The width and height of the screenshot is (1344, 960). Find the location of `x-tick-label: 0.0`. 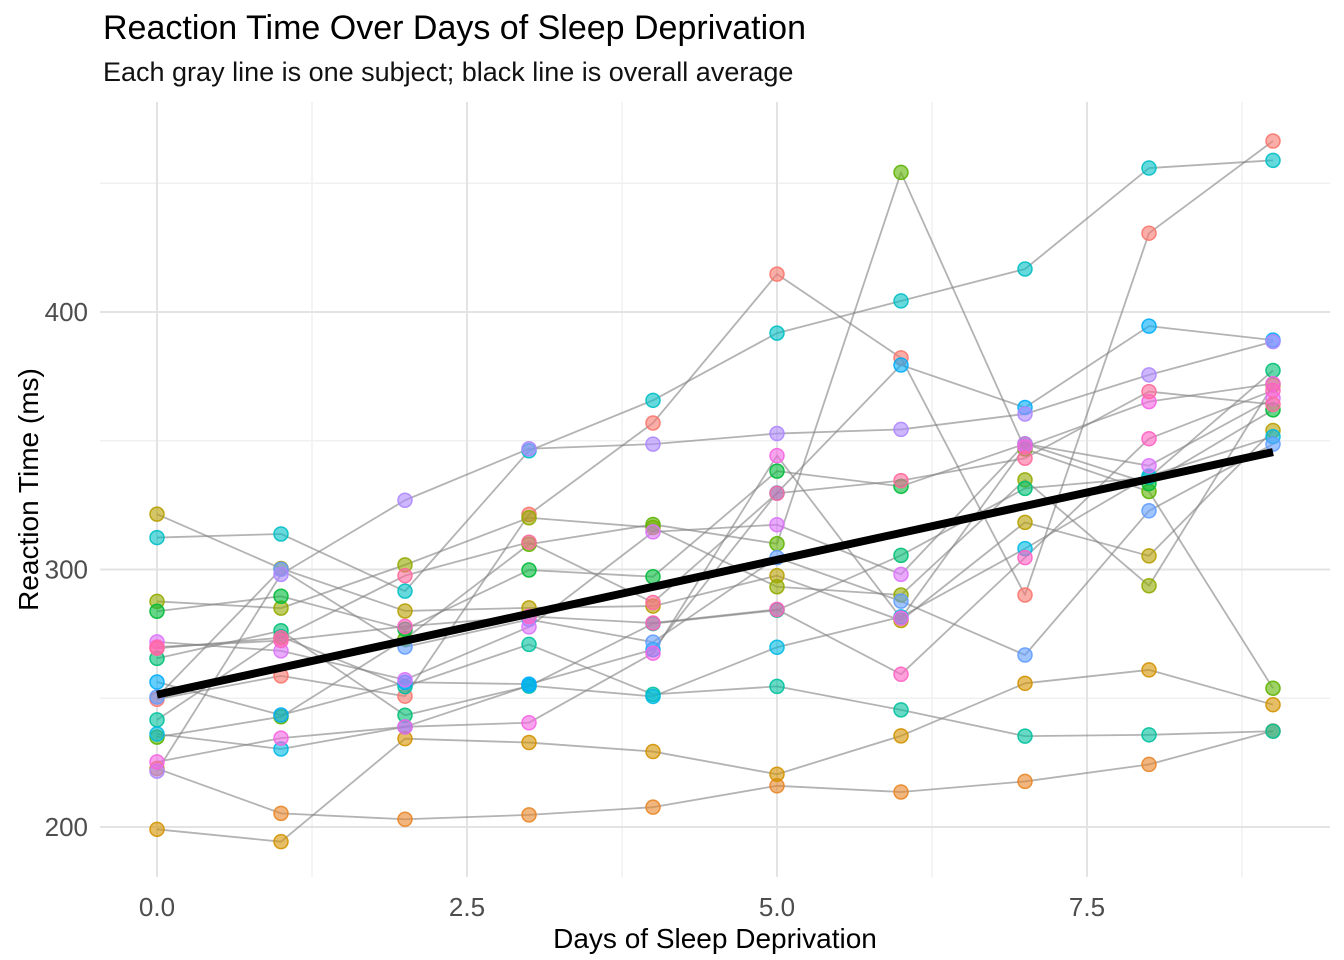

x-tick-label: 0.0 is located at coordinates (157, 907).